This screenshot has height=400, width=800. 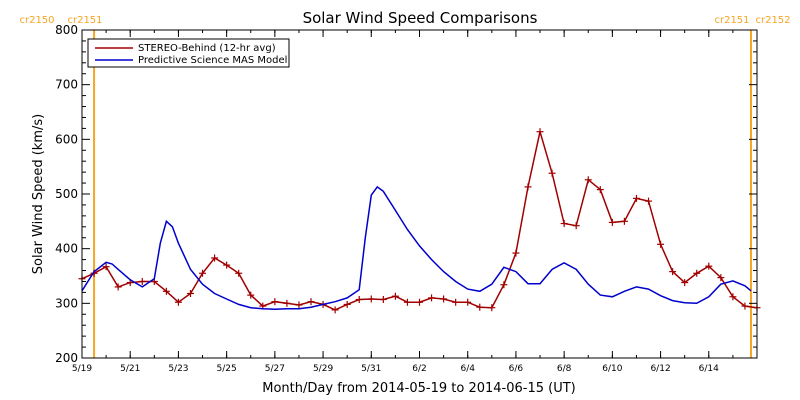 What do you see at coordinates (772, 20) in the screenshot?
I see `cr-label-right-2: cr2152` at bounding box center [772, 20].